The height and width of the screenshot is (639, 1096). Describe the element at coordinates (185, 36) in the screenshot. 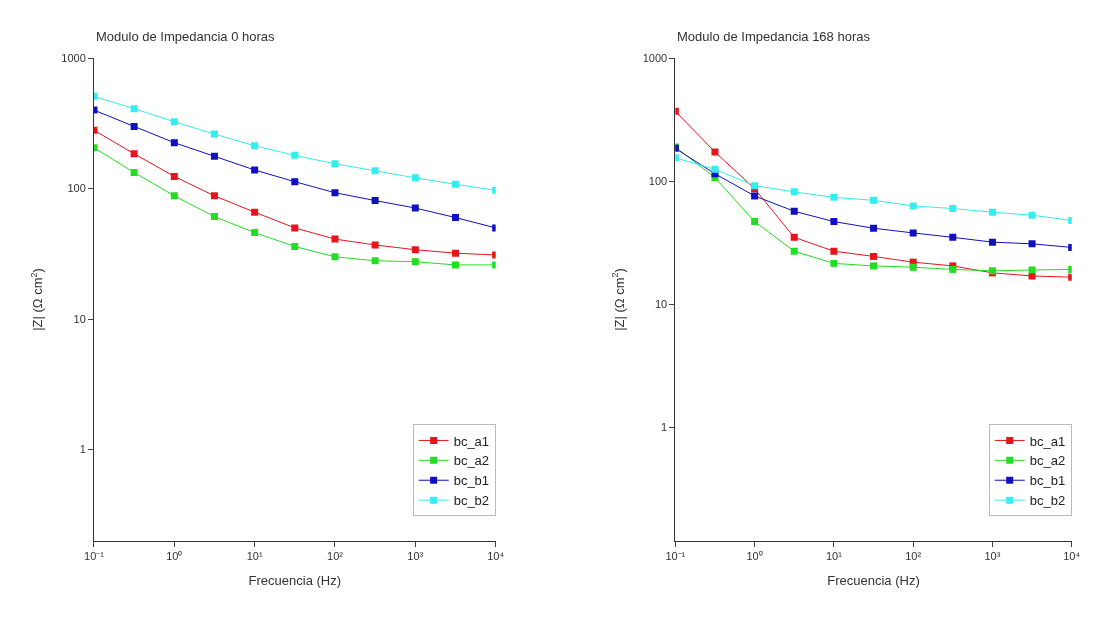

I see `chart-title: Modulo de Impedancia 0 horas` at that location.